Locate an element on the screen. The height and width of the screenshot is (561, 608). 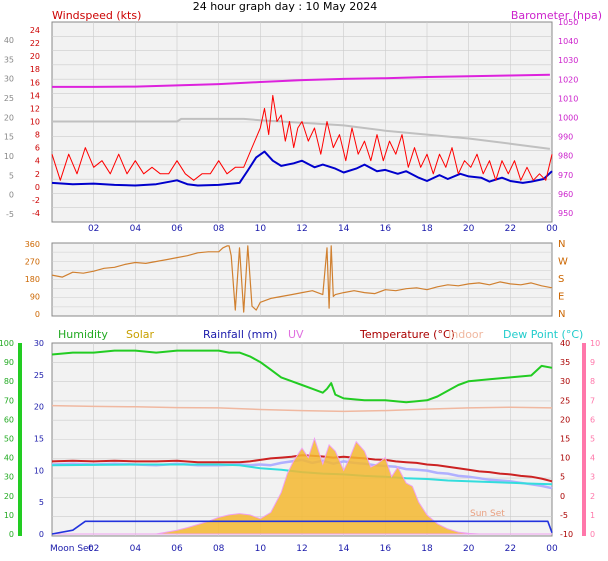
sunset-label: Sun Set is located at coordinates (487, 514).